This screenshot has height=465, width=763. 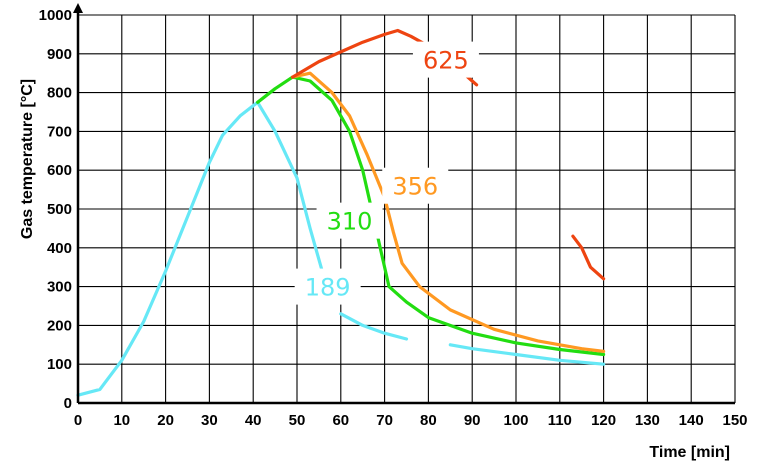 What do you see at coordinates (59, 248) in the screenshot?
I see `y-tick-label: 400` at bounding box center [59, 248].